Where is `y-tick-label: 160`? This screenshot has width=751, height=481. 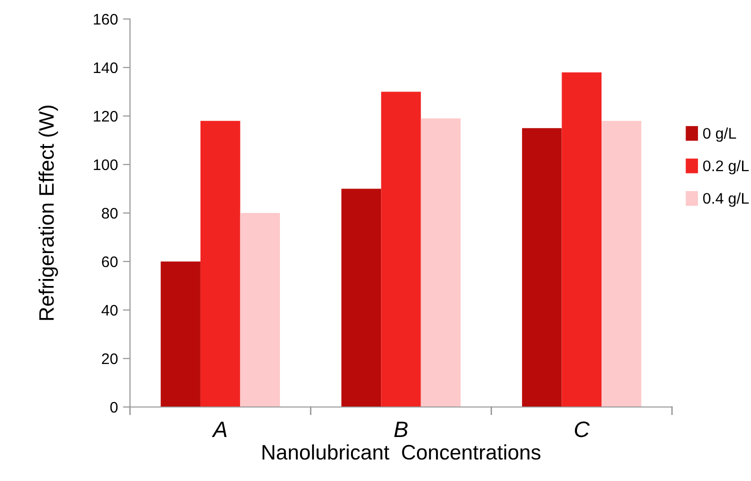 y-tick-label: 160 is located at coordinates (106, 19).